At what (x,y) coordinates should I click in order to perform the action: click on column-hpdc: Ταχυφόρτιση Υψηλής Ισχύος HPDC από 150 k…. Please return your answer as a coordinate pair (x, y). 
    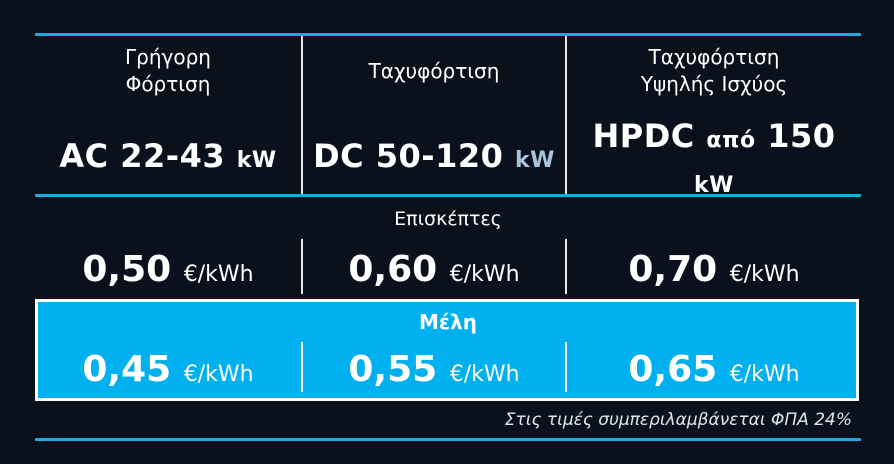
    Looking at the image, I should click on (714, 125).